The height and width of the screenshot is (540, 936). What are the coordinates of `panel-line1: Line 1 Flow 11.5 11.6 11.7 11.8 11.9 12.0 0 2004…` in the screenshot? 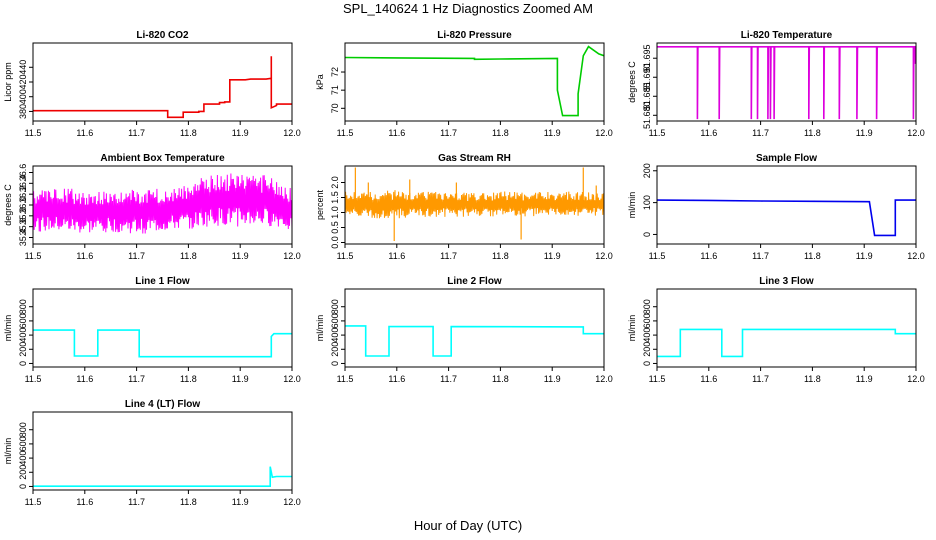 It's located at (152, 330).